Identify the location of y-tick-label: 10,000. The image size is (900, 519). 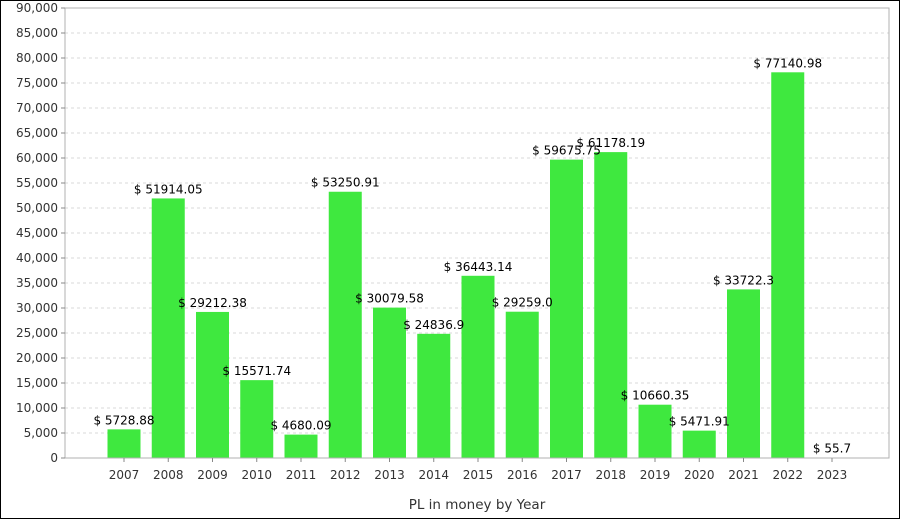
(37, 408).